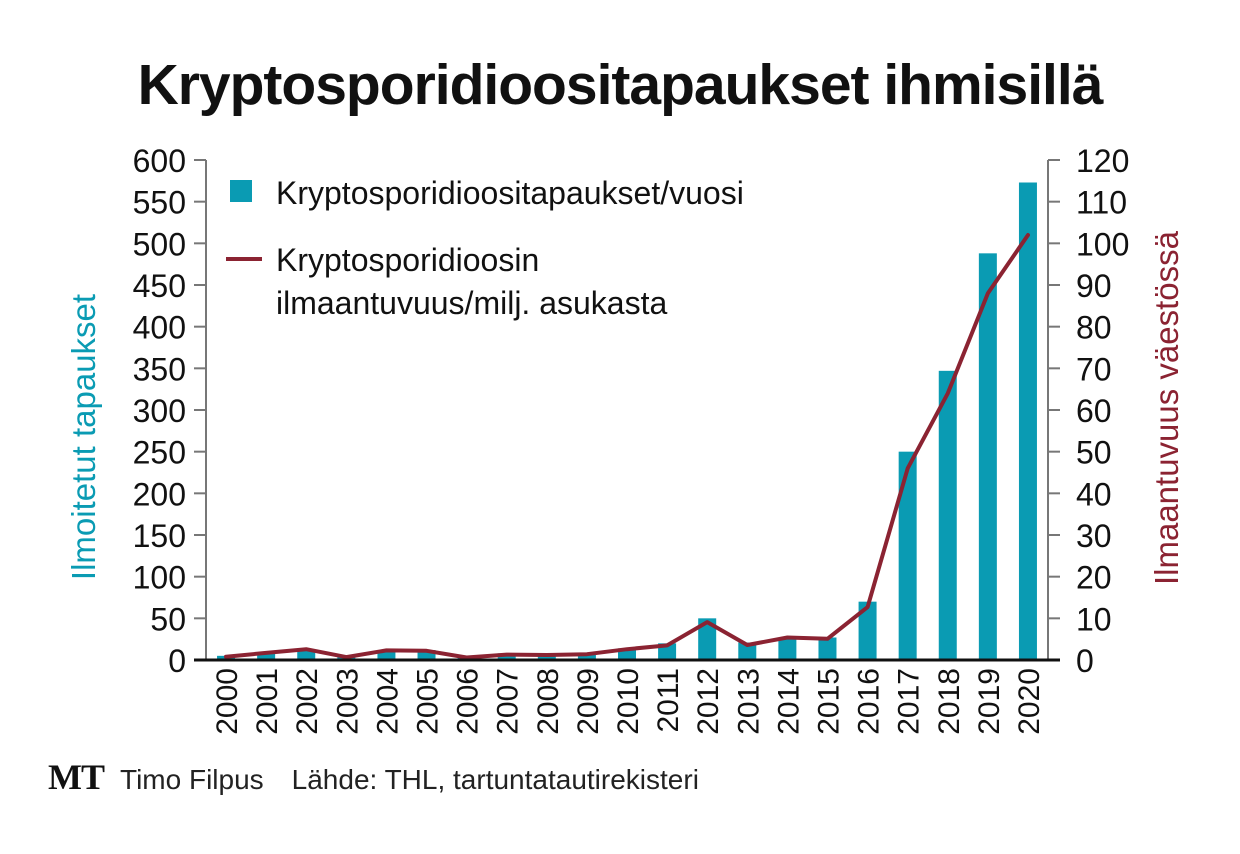 The width and height of the screenshot is (1240, 854). I want to click on right-tick-label: 100, so click(1102, 244).